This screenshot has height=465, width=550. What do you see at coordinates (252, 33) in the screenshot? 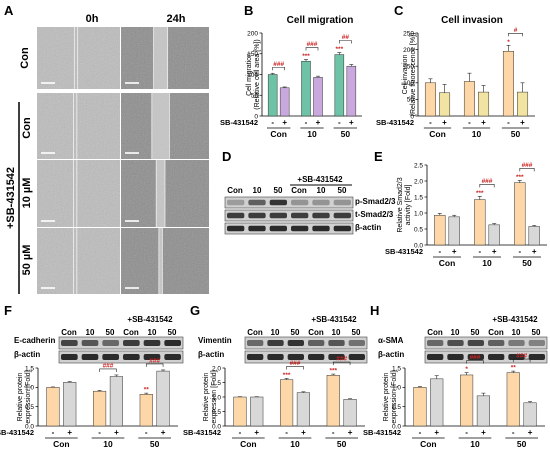
I see `y-tick-label: 200` at bounding box center [252, 33].